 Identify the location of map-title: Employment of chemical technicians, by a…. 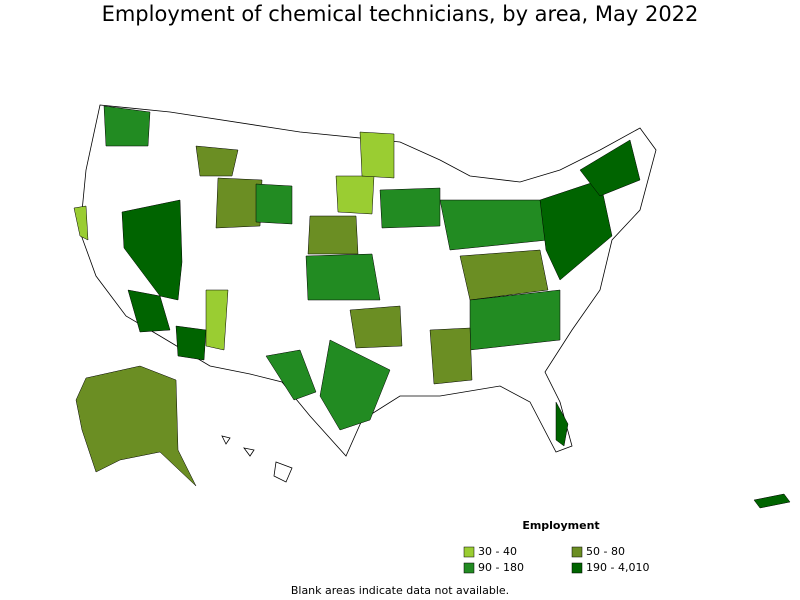
(400, 14).